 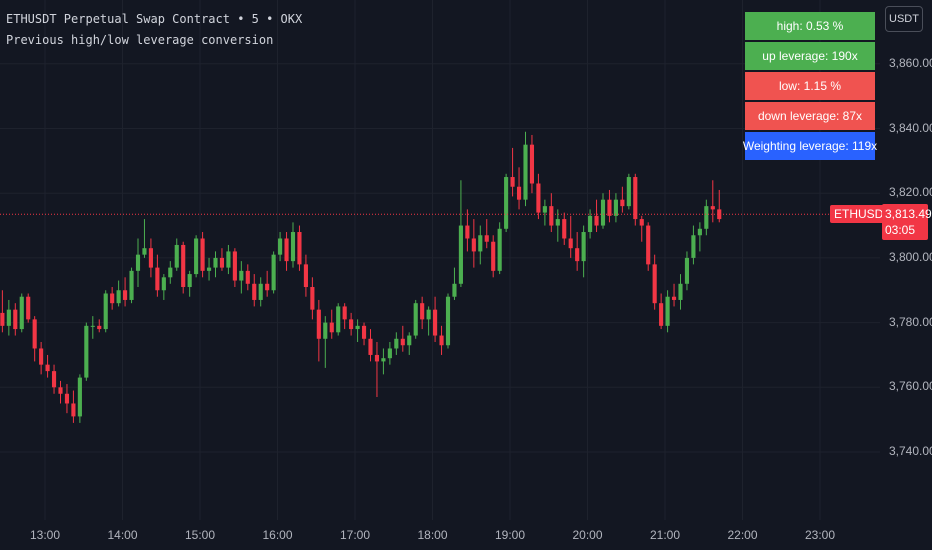 What do you see at coordinates (45, 535) in the screenshot?
I see `time-tick-label: 13:00` at bounding box center [45, 535].